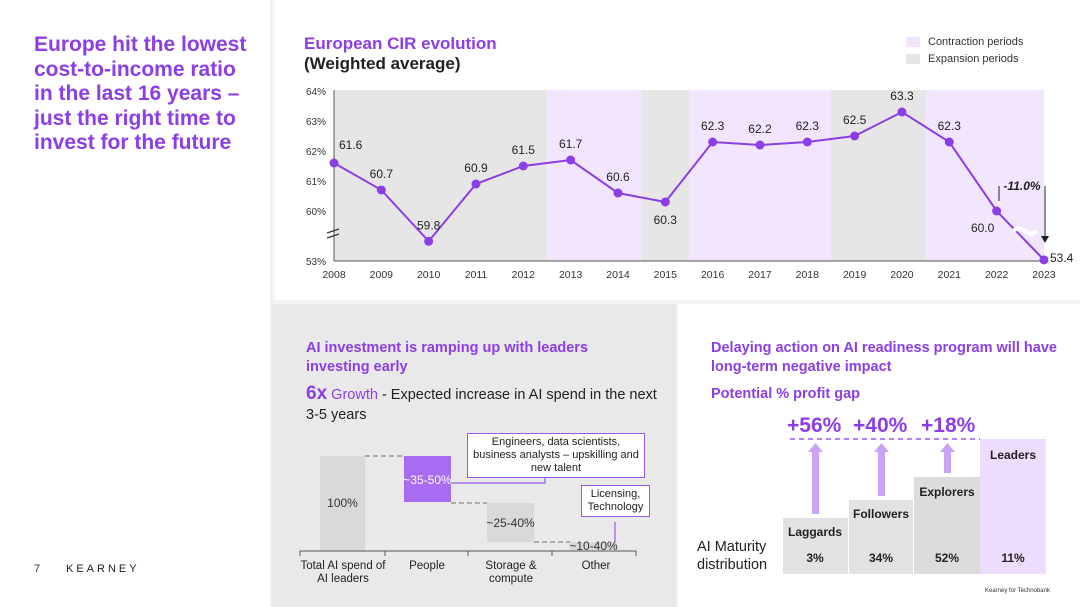 The image size is (1080, 607). Describe the element at coordinates (902, 96) in the screenshot. I see `data-label: 63.3` at that location.